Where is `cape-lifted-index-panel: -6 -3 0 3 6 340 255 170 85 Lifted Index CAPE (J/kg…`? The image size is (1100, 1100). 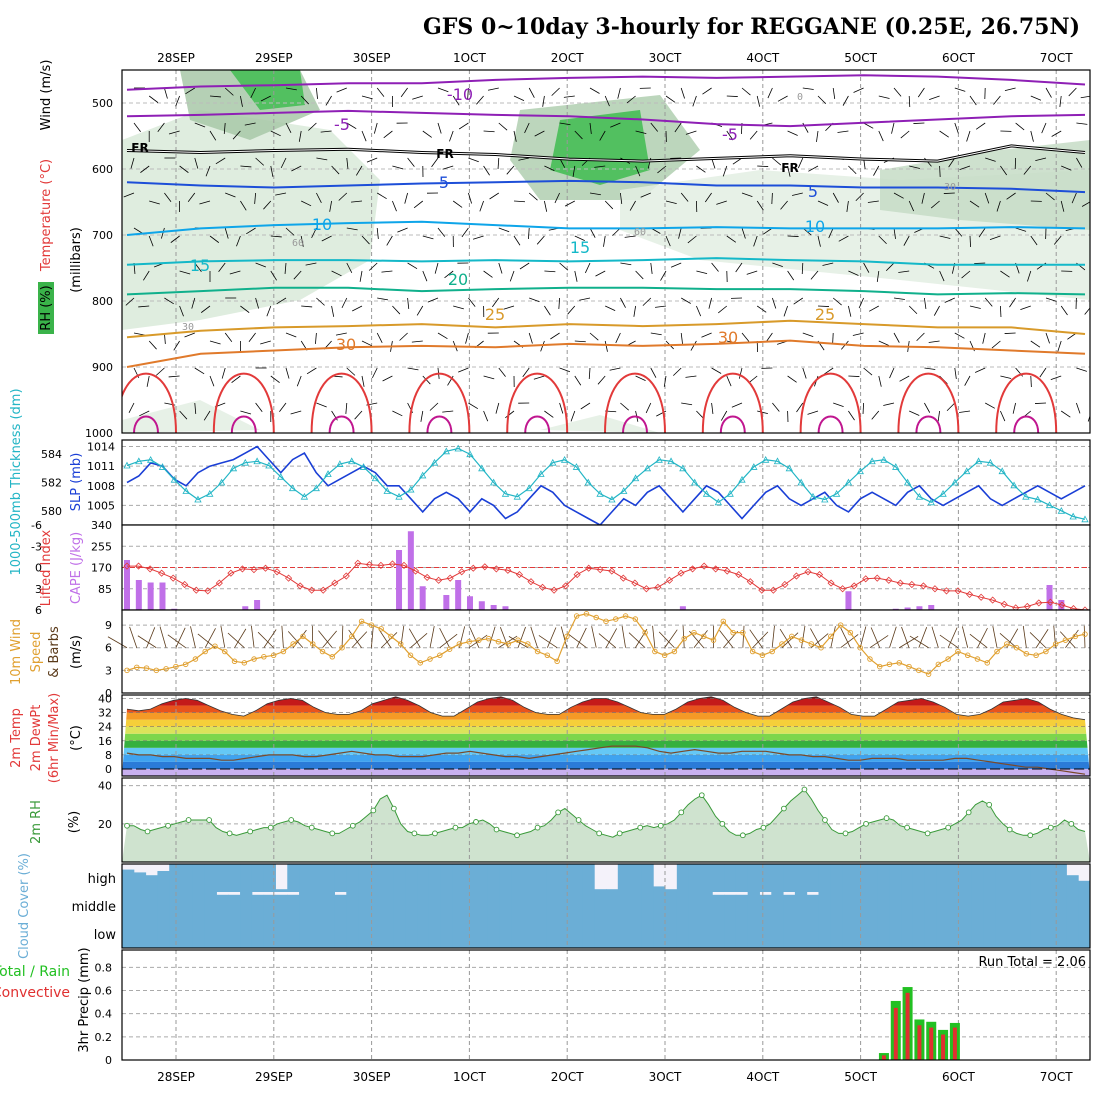 cape-lifted-index-panel: -6 -3 0 3 6 340 255 170 85 Lifted Index CAPE (J/kg… is located at coordinates (561, 568).